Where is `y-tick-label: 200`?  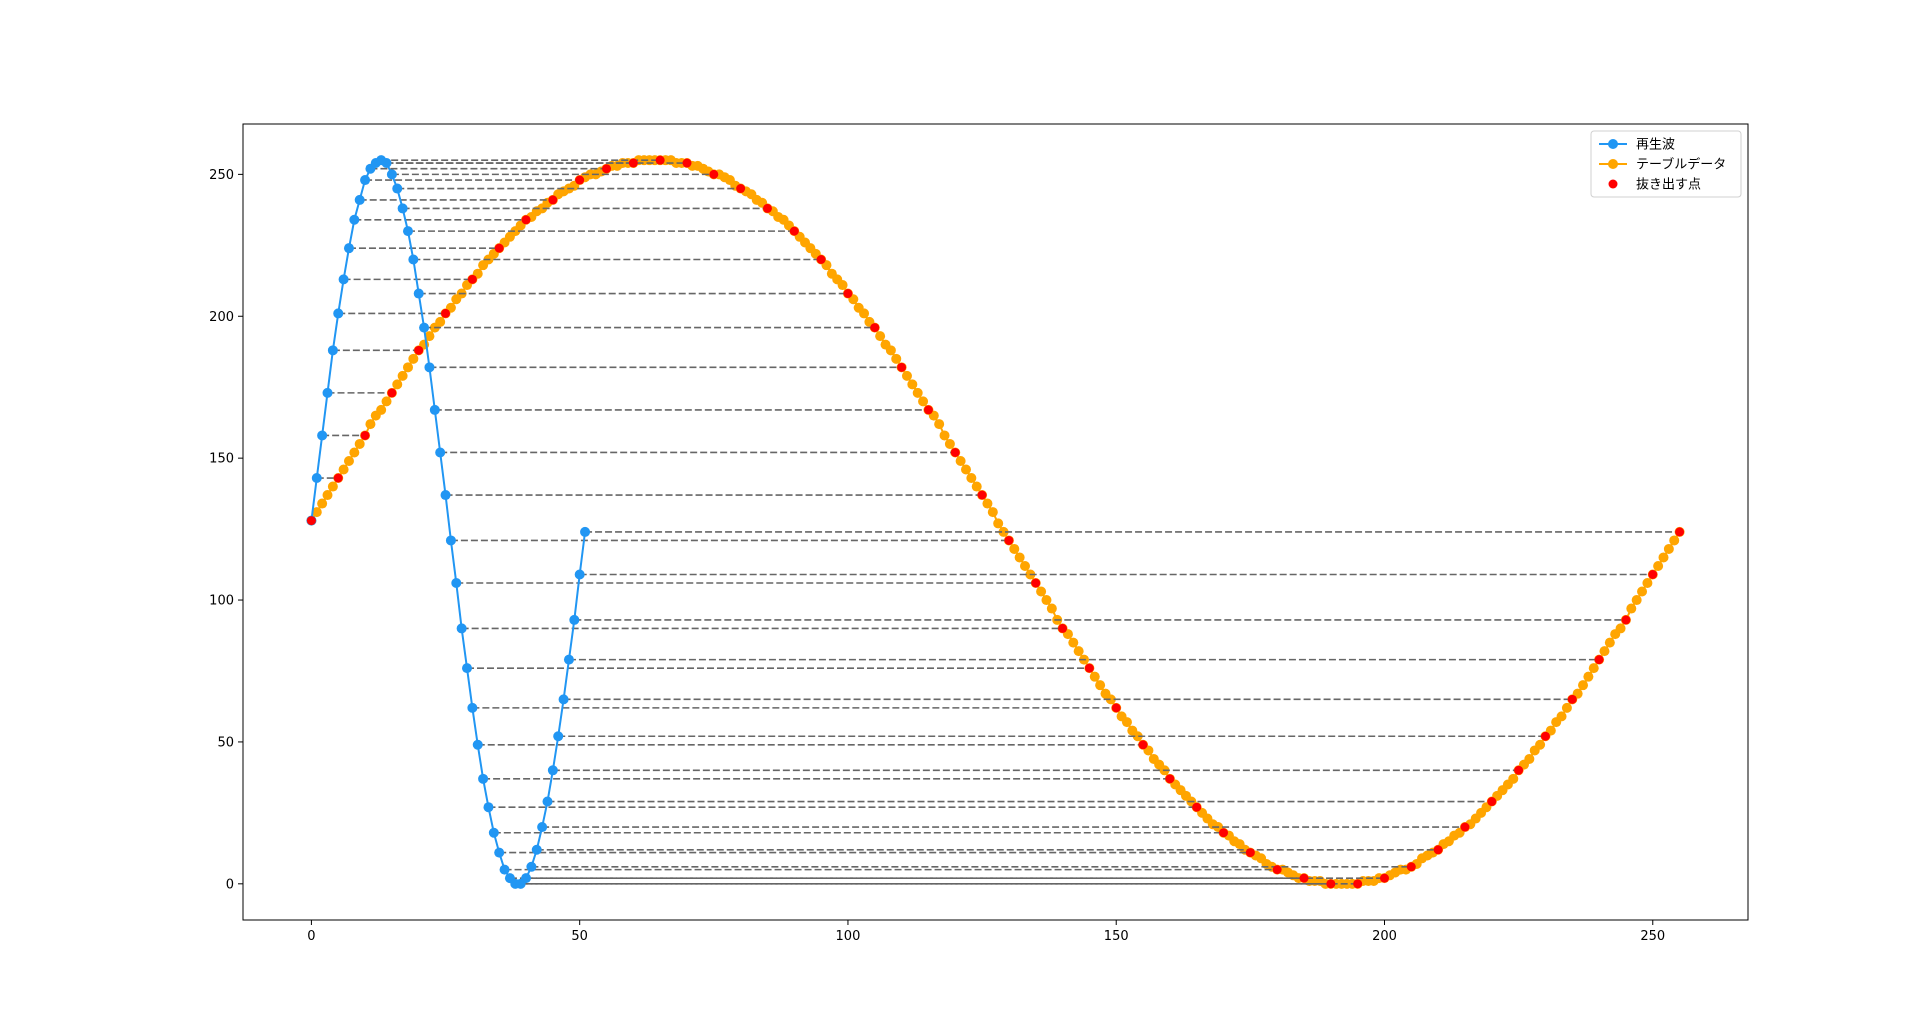 y-tick-label: 200 is located at coordinates (221, 317).